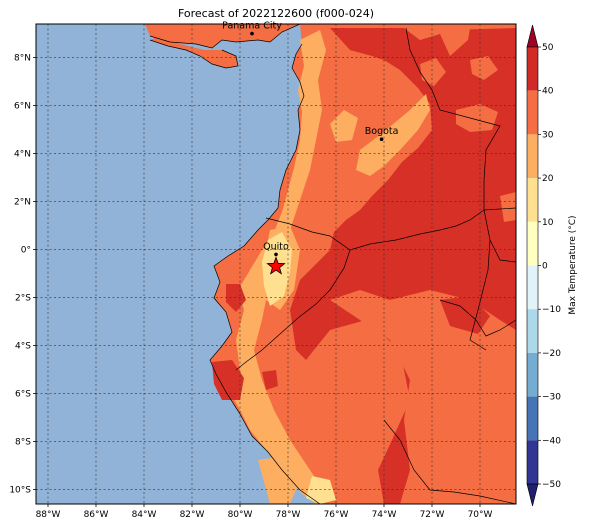 Image resolution: width=590 pixels, height=528 pixels. What do you see at coordinates (551, 441) in the screenshot?
I see `colorbar-tick-label: −40` at bounding box center [551, 441].